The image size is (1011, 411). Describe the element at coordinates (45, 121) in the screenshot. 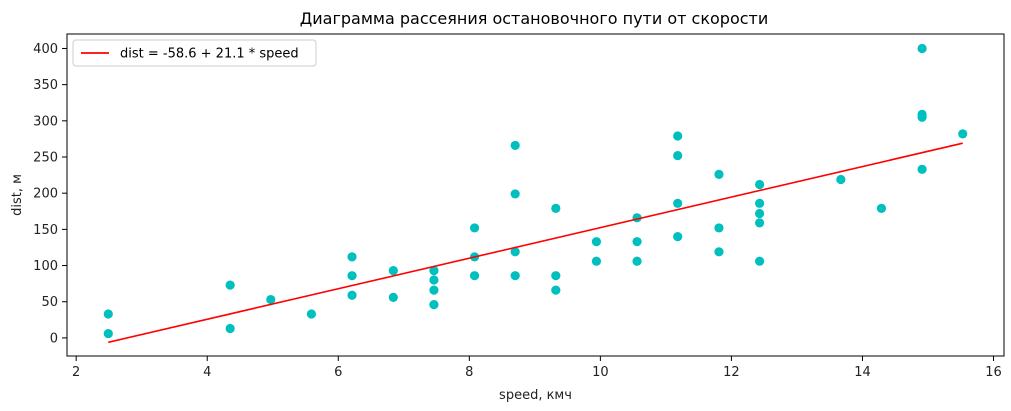

I see `y-tick-label: 300` at that location.